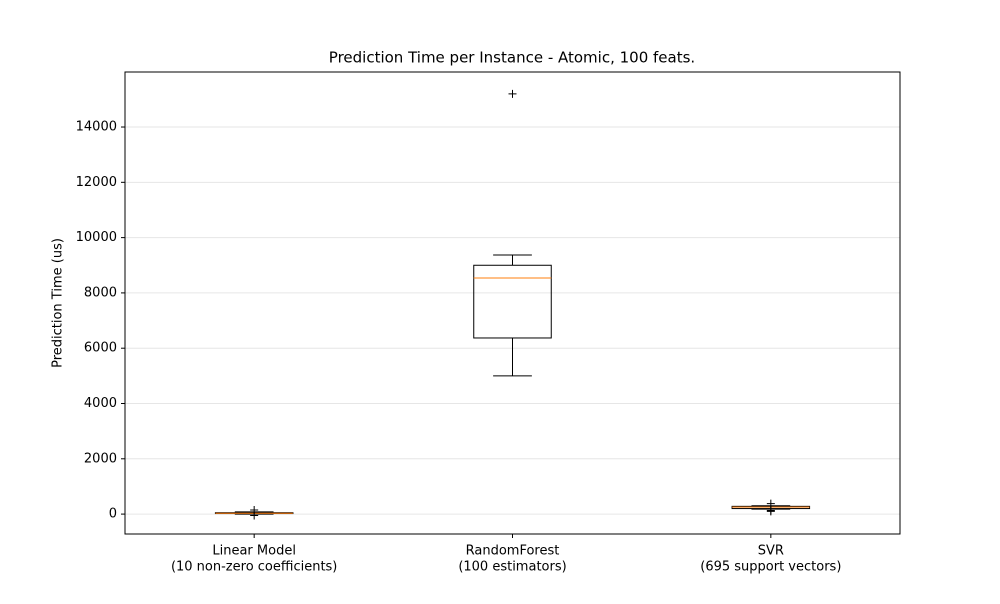 This screenshot has height=604, width=1000. What do you see at coordinates (58, 303) in the screenshot?
I see `y-axis-label: Prediction Time (us)` at bounding box center [58, 303].